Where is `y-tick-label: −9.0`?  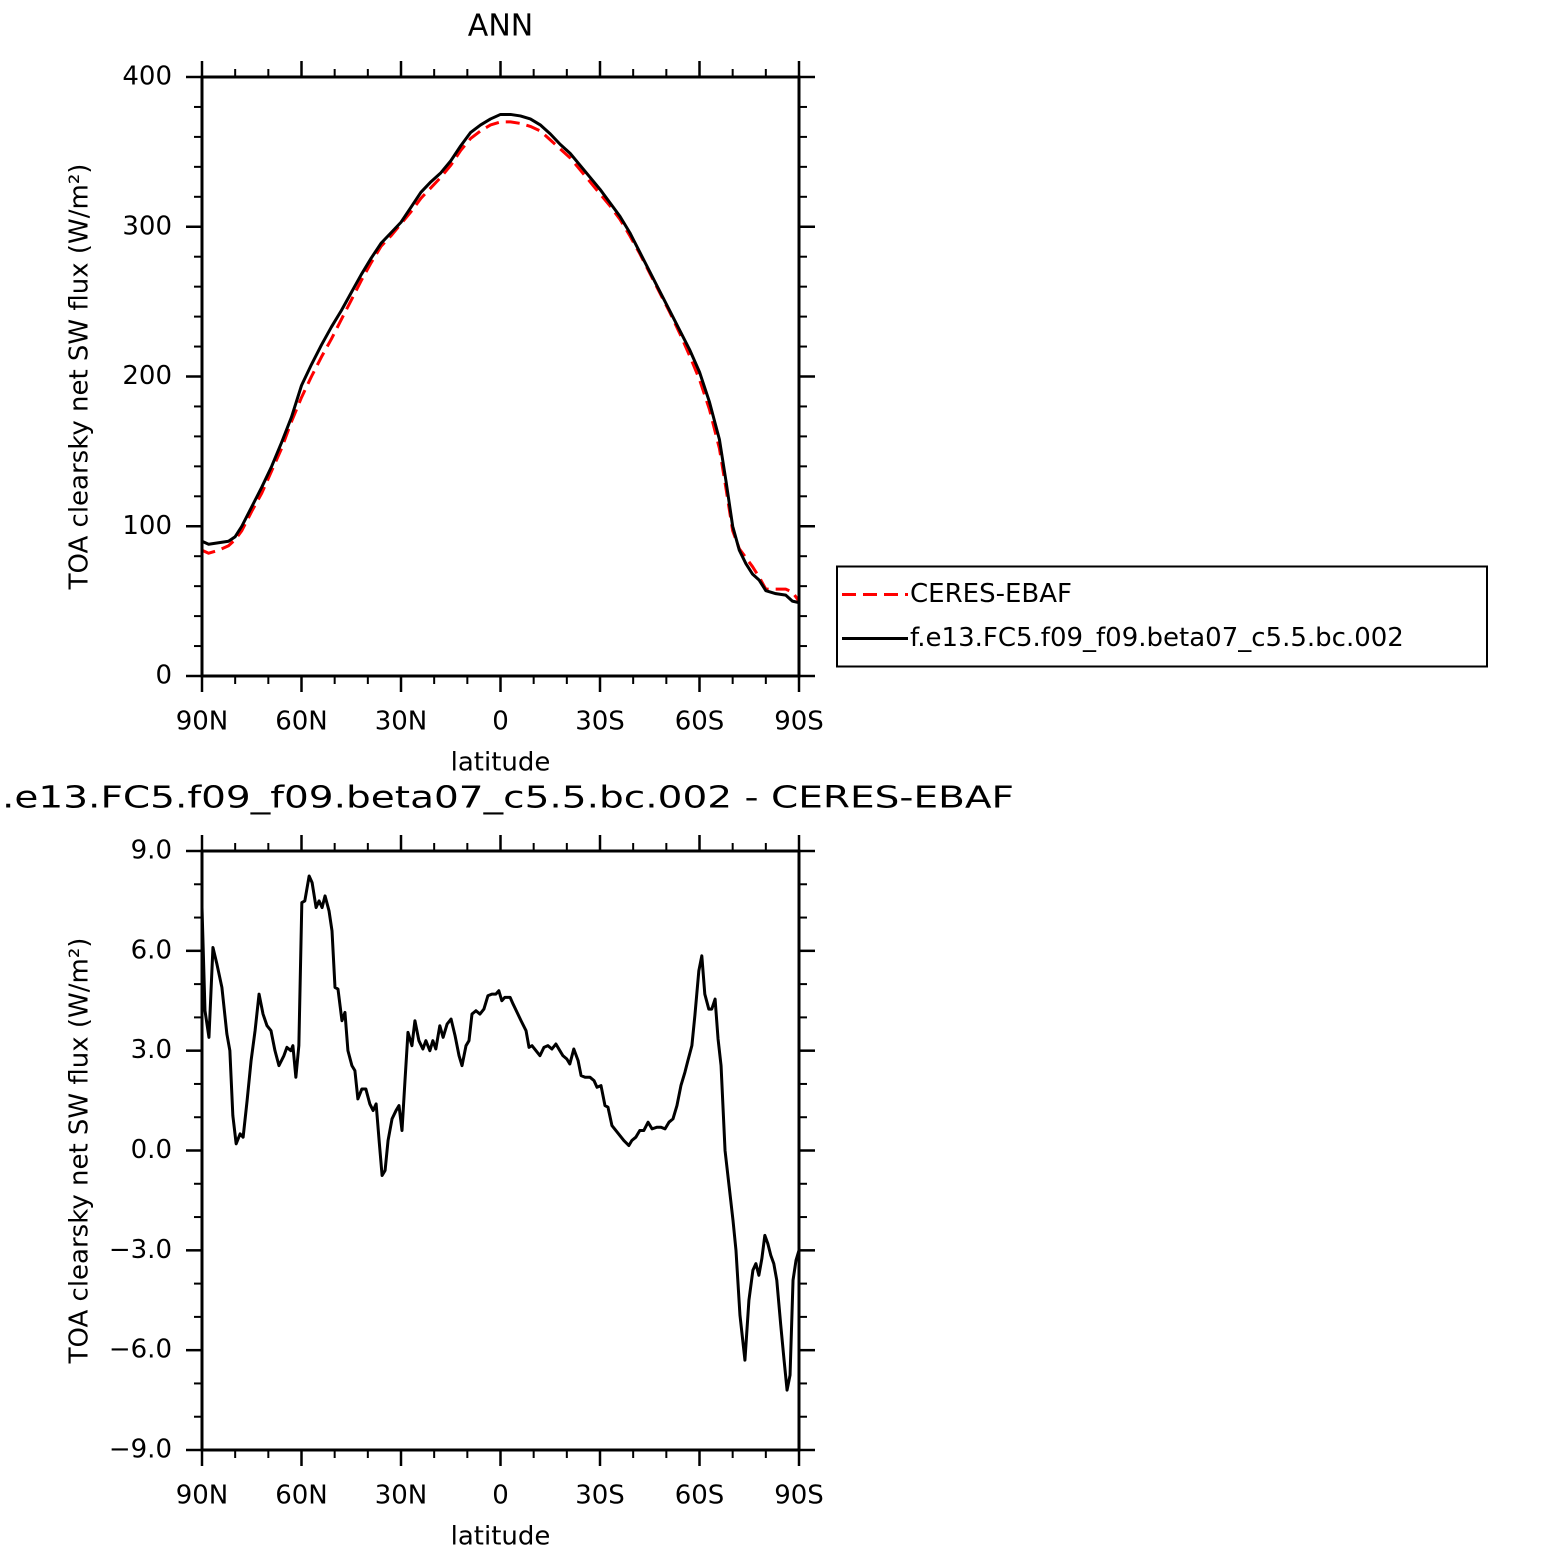 y-tick-label: −9.0 is located at coordinates (140, 1450).